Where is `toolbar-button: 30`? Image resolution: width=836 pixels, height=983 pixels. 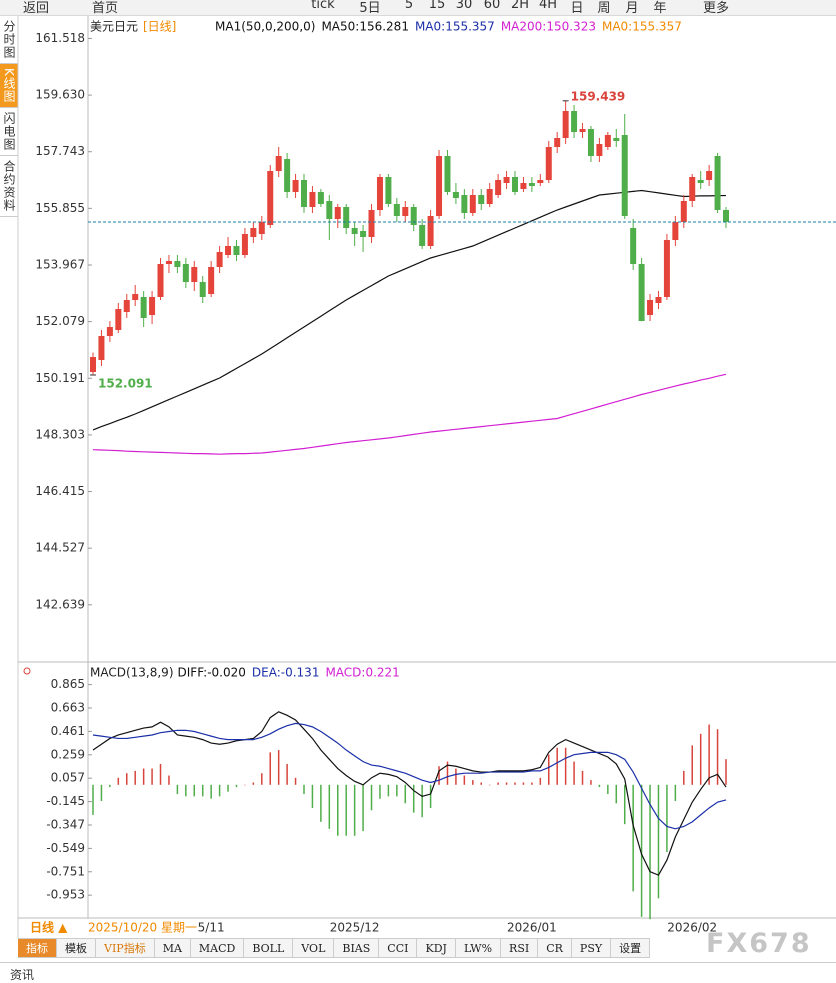
toolbar-button: 30 is located at coordinates (464, 6).